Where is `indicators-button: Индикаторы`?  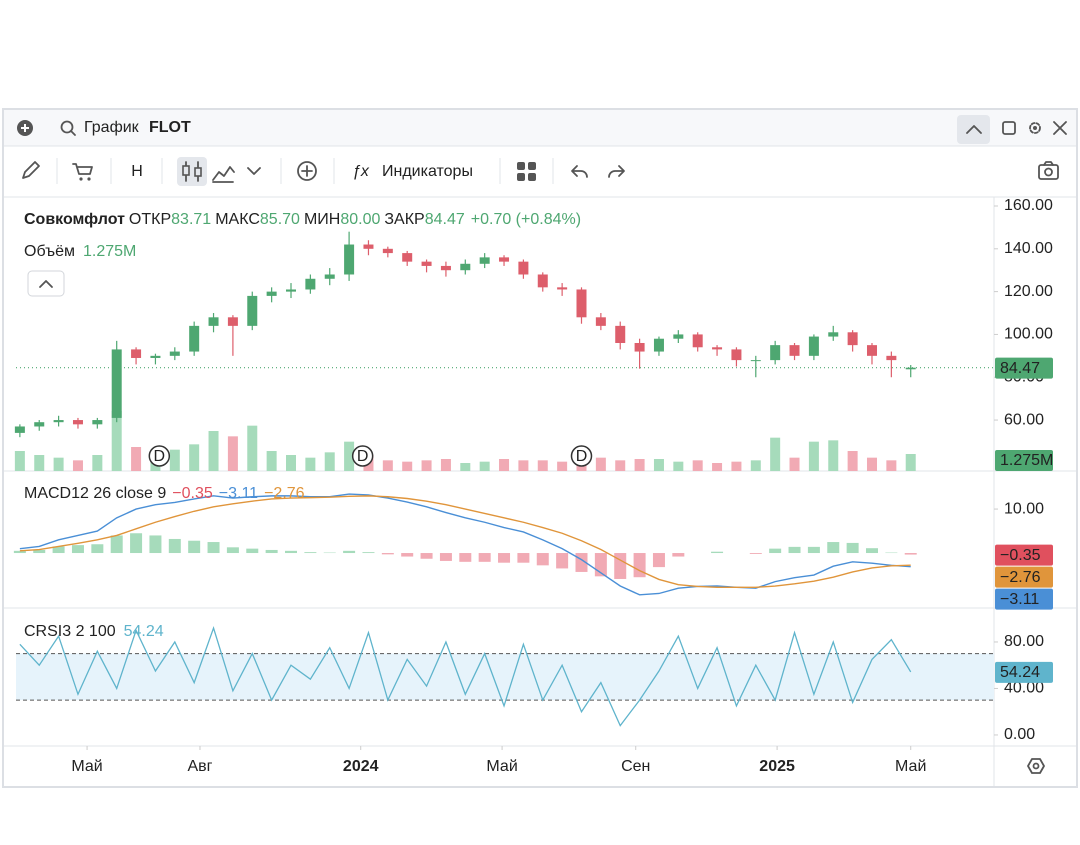 indicators-button: Индикаторы is located at coordinates (427, 171).